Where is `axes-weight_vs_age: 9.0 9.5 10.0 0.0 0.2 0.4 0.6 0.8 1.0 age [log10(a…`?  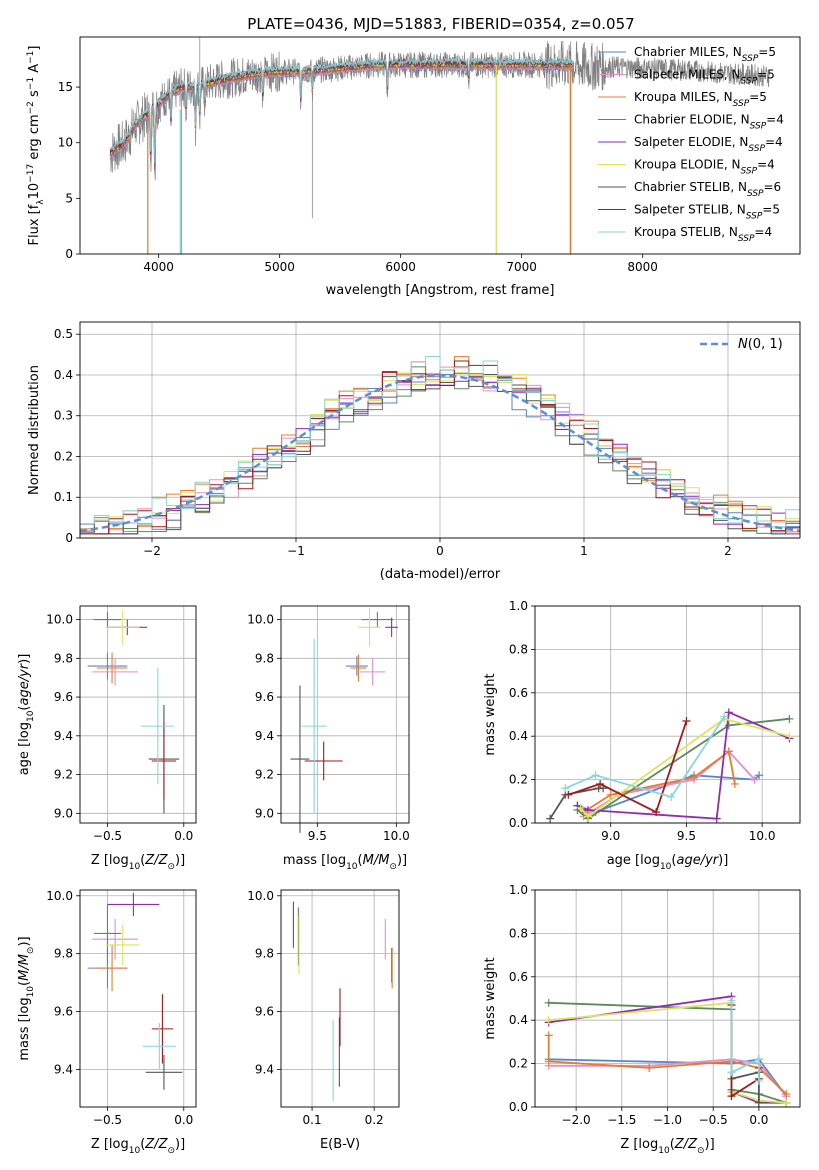
axes-weight_vs_age: 9.0 9.5 10.0 0.0 0.2 0.4 0.6 0.8 1.0 age [log10(a… is located at coordinates (642, 735).